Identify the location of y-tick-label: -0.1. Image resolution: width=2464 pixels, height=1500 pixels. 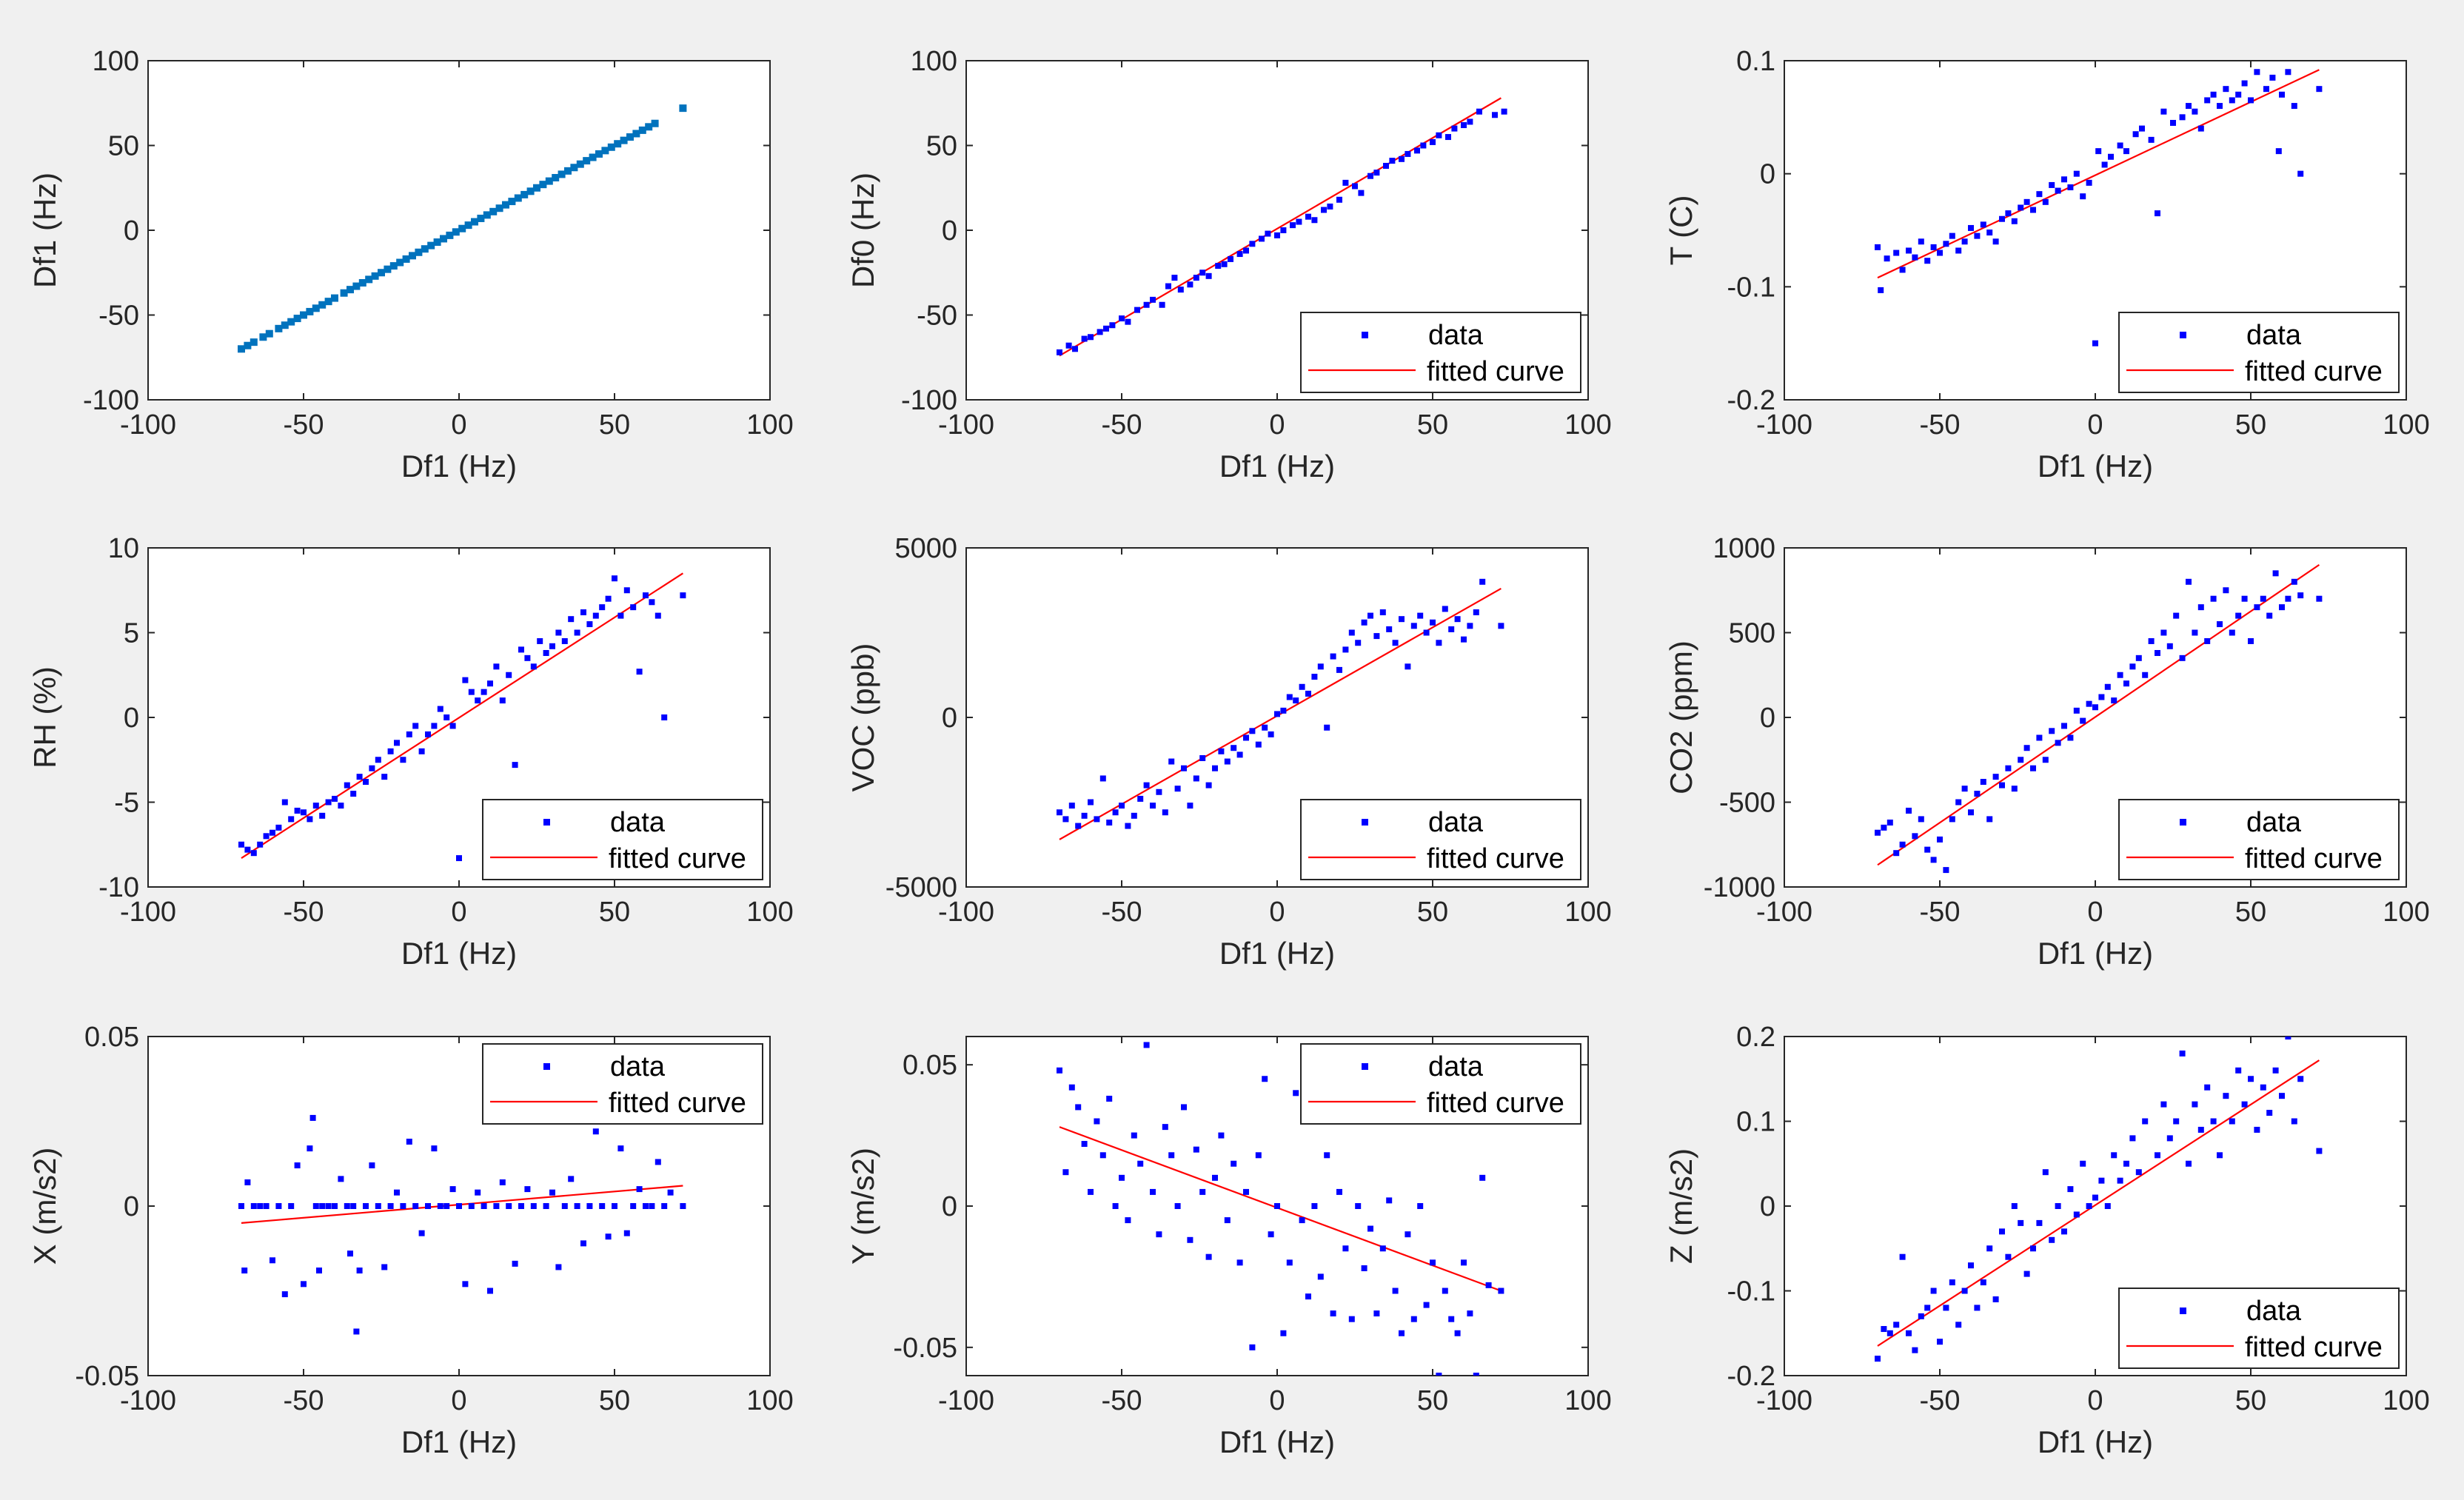
(1751, 287).